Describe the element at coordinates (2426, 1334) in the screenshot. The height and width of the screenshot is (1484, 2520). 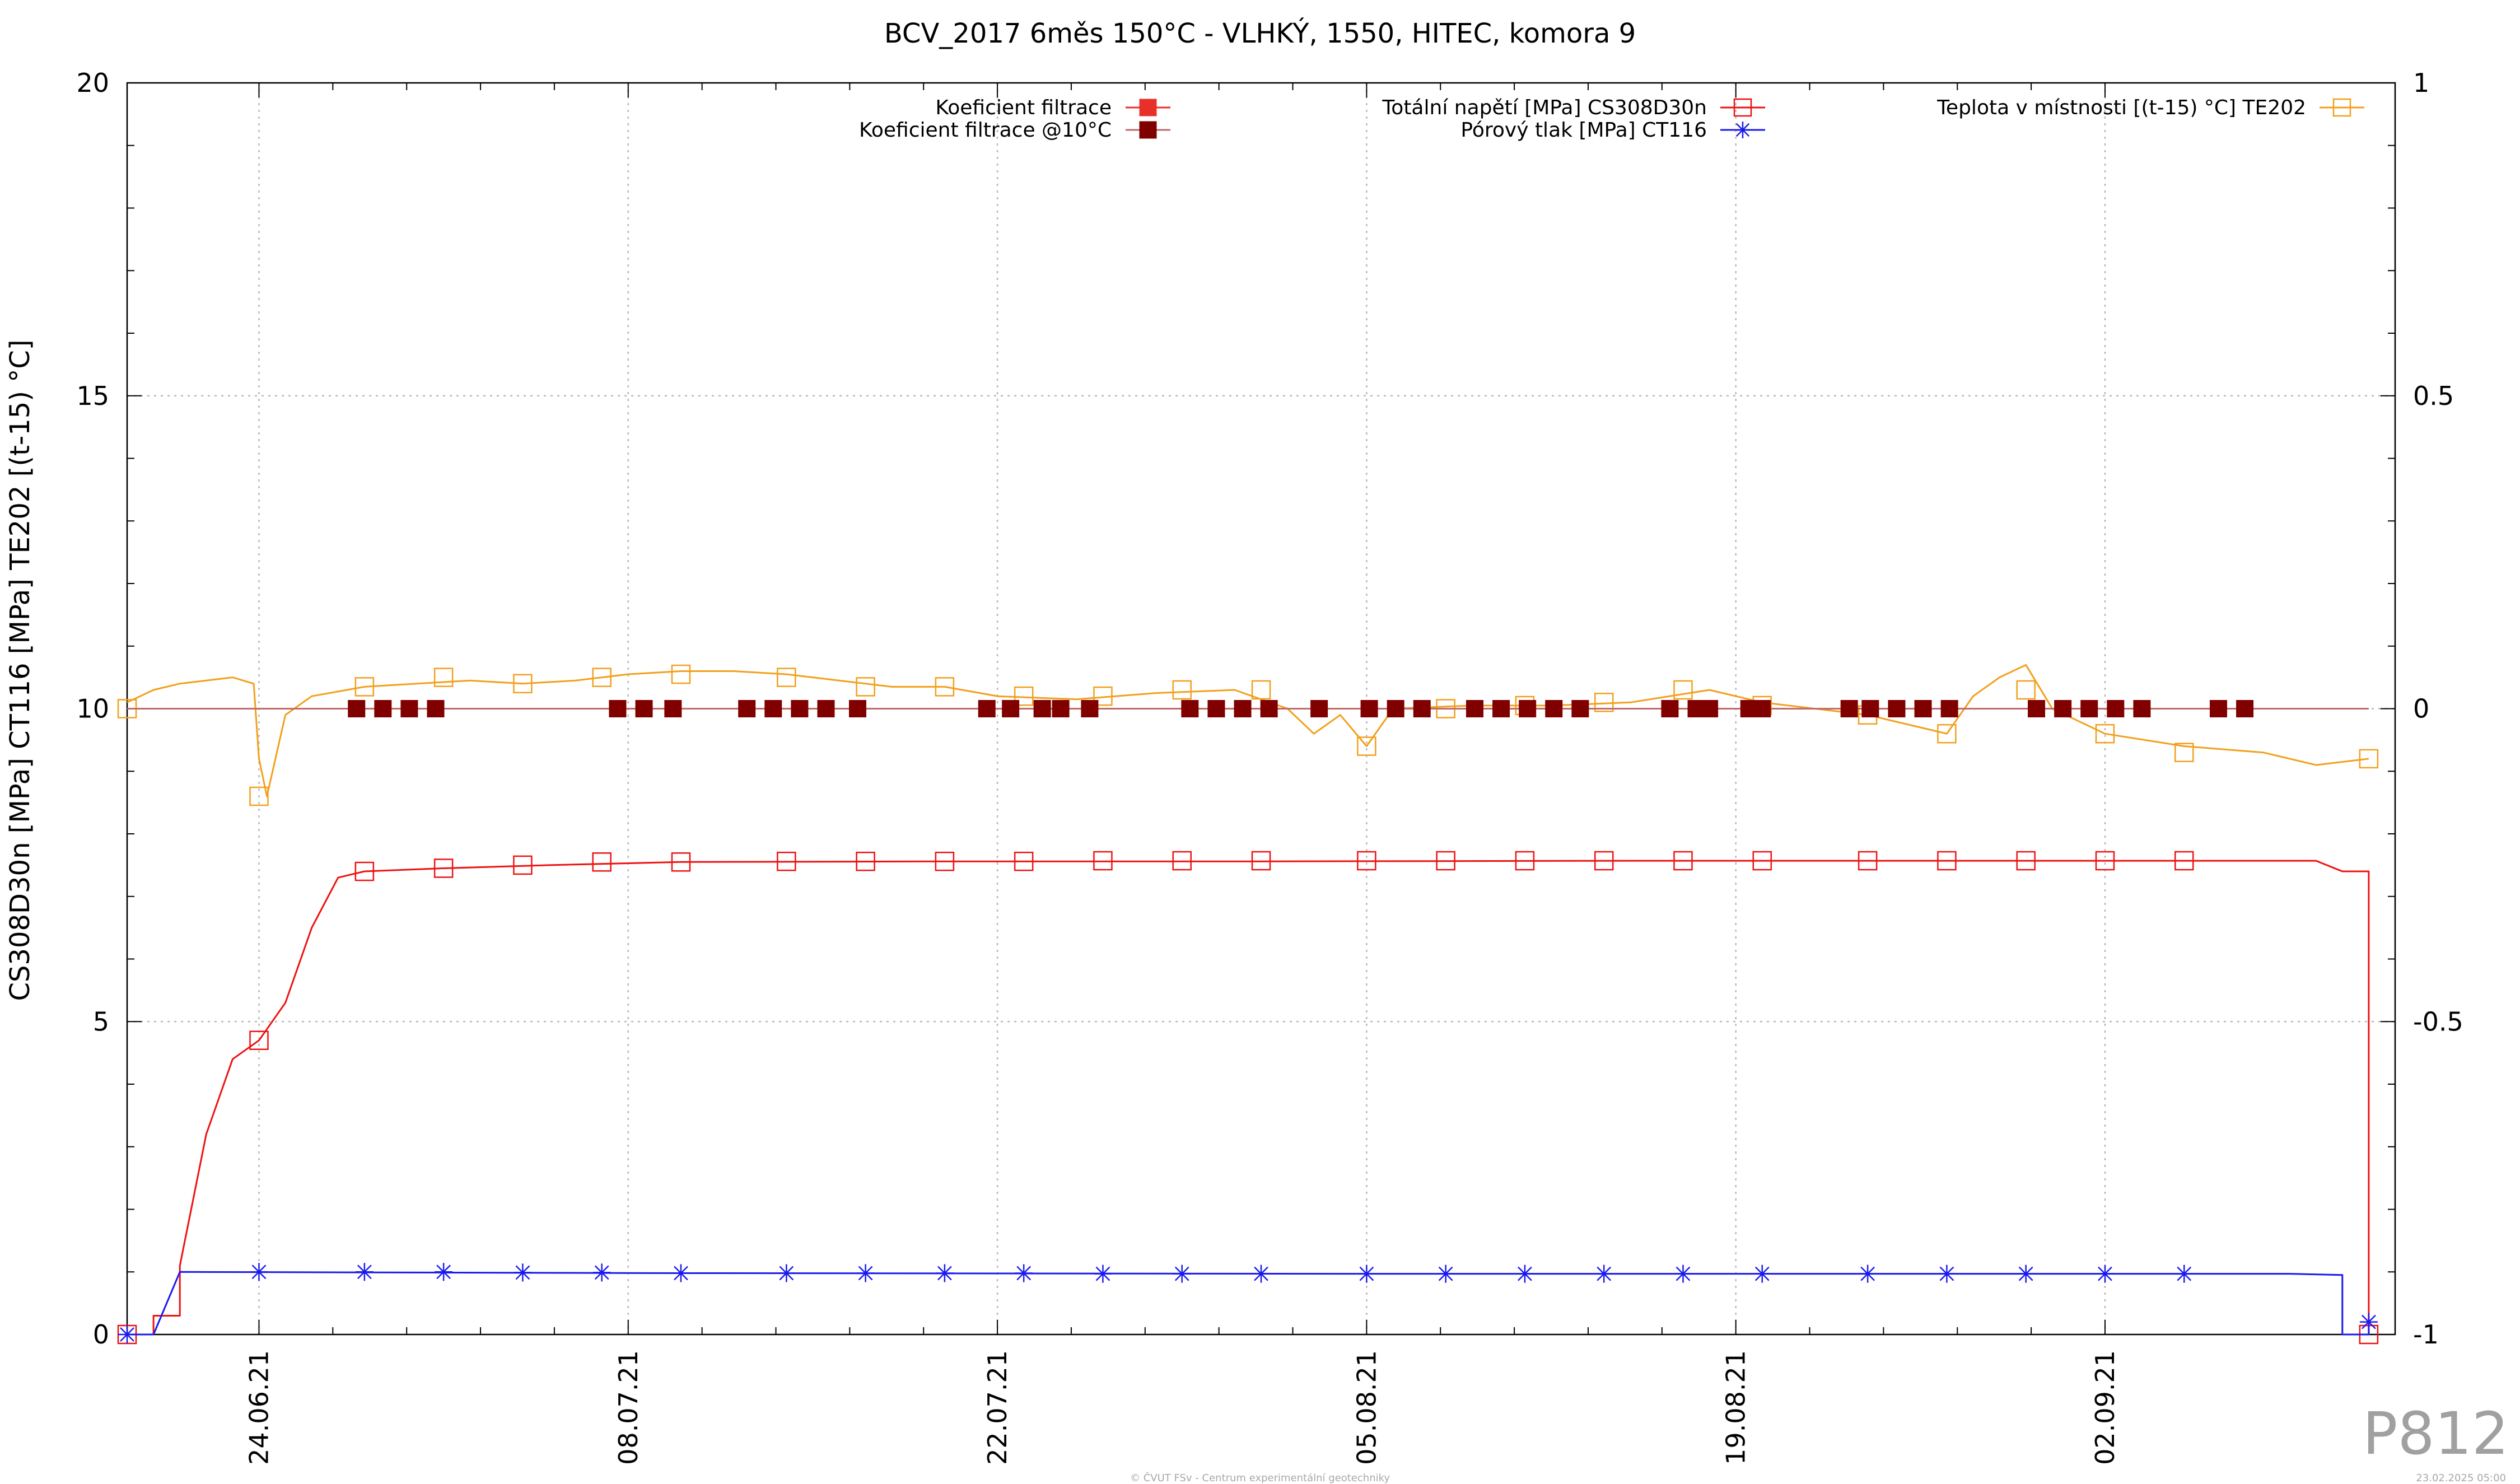
I see `y2-tick-label: -1` at that location.